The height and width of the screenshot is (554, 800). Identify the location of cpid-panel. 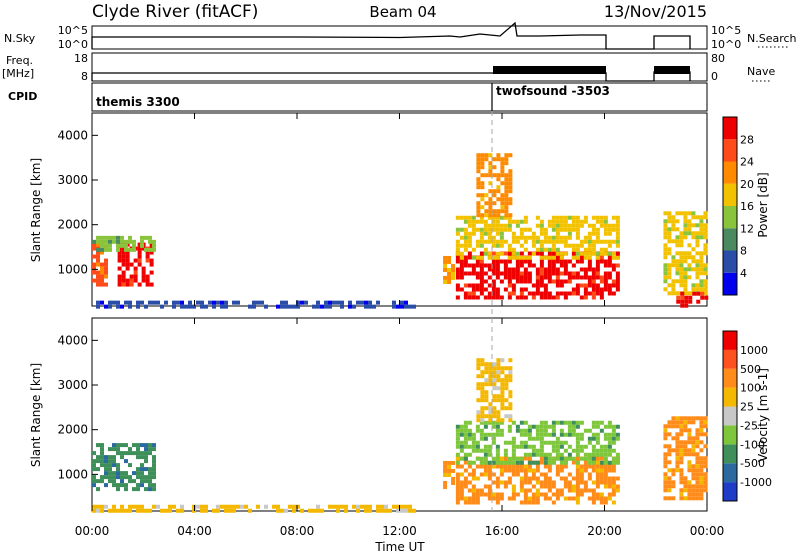
(399, 97).